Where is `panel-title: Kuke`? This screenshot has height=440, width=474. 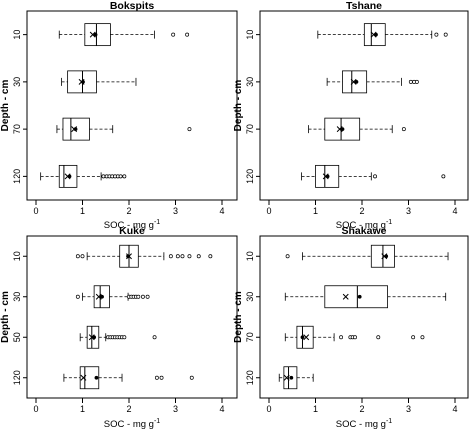 panel-title: Kuke is located at coordinates (132, 231).